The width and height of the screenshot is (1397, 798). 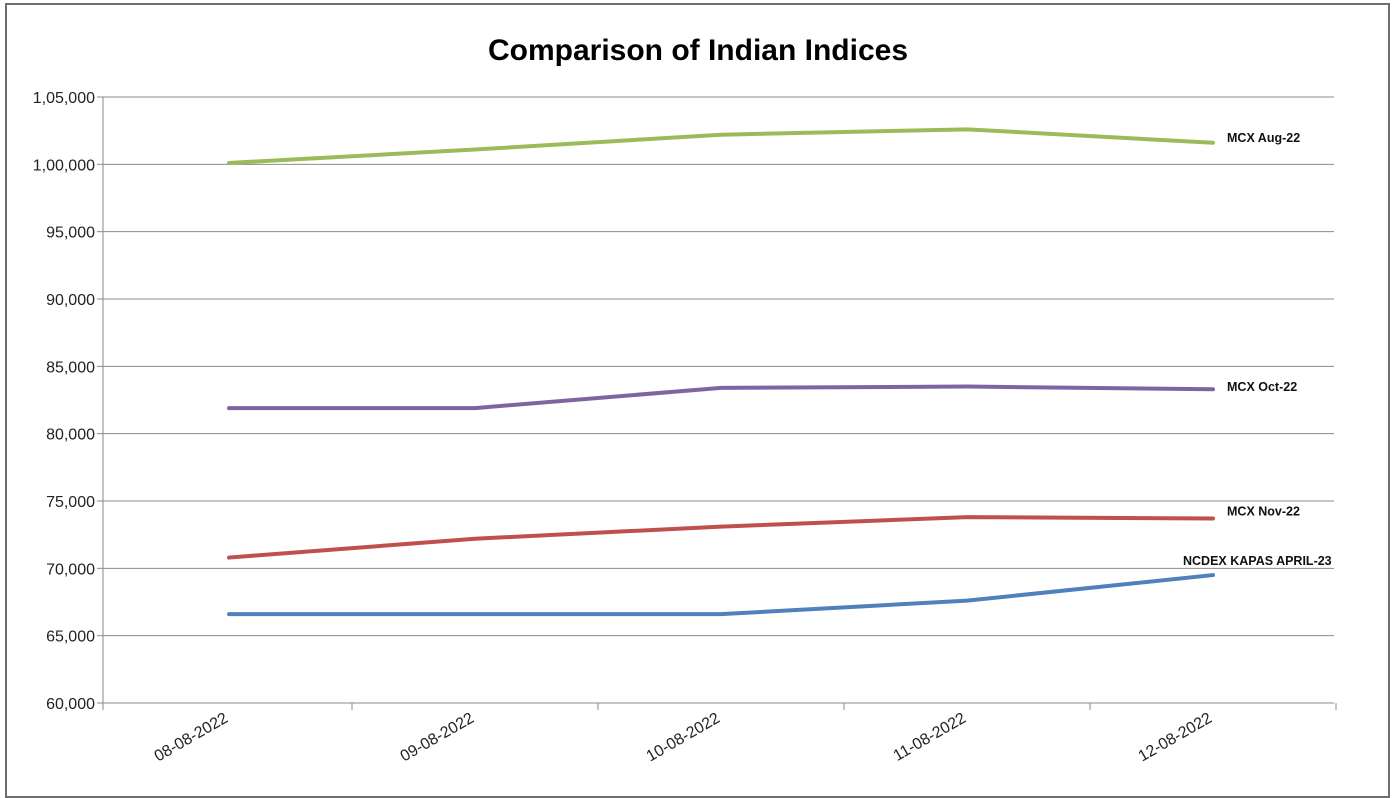 I want to click on y-tick-label: 95,000, so click(x=70, y=233).